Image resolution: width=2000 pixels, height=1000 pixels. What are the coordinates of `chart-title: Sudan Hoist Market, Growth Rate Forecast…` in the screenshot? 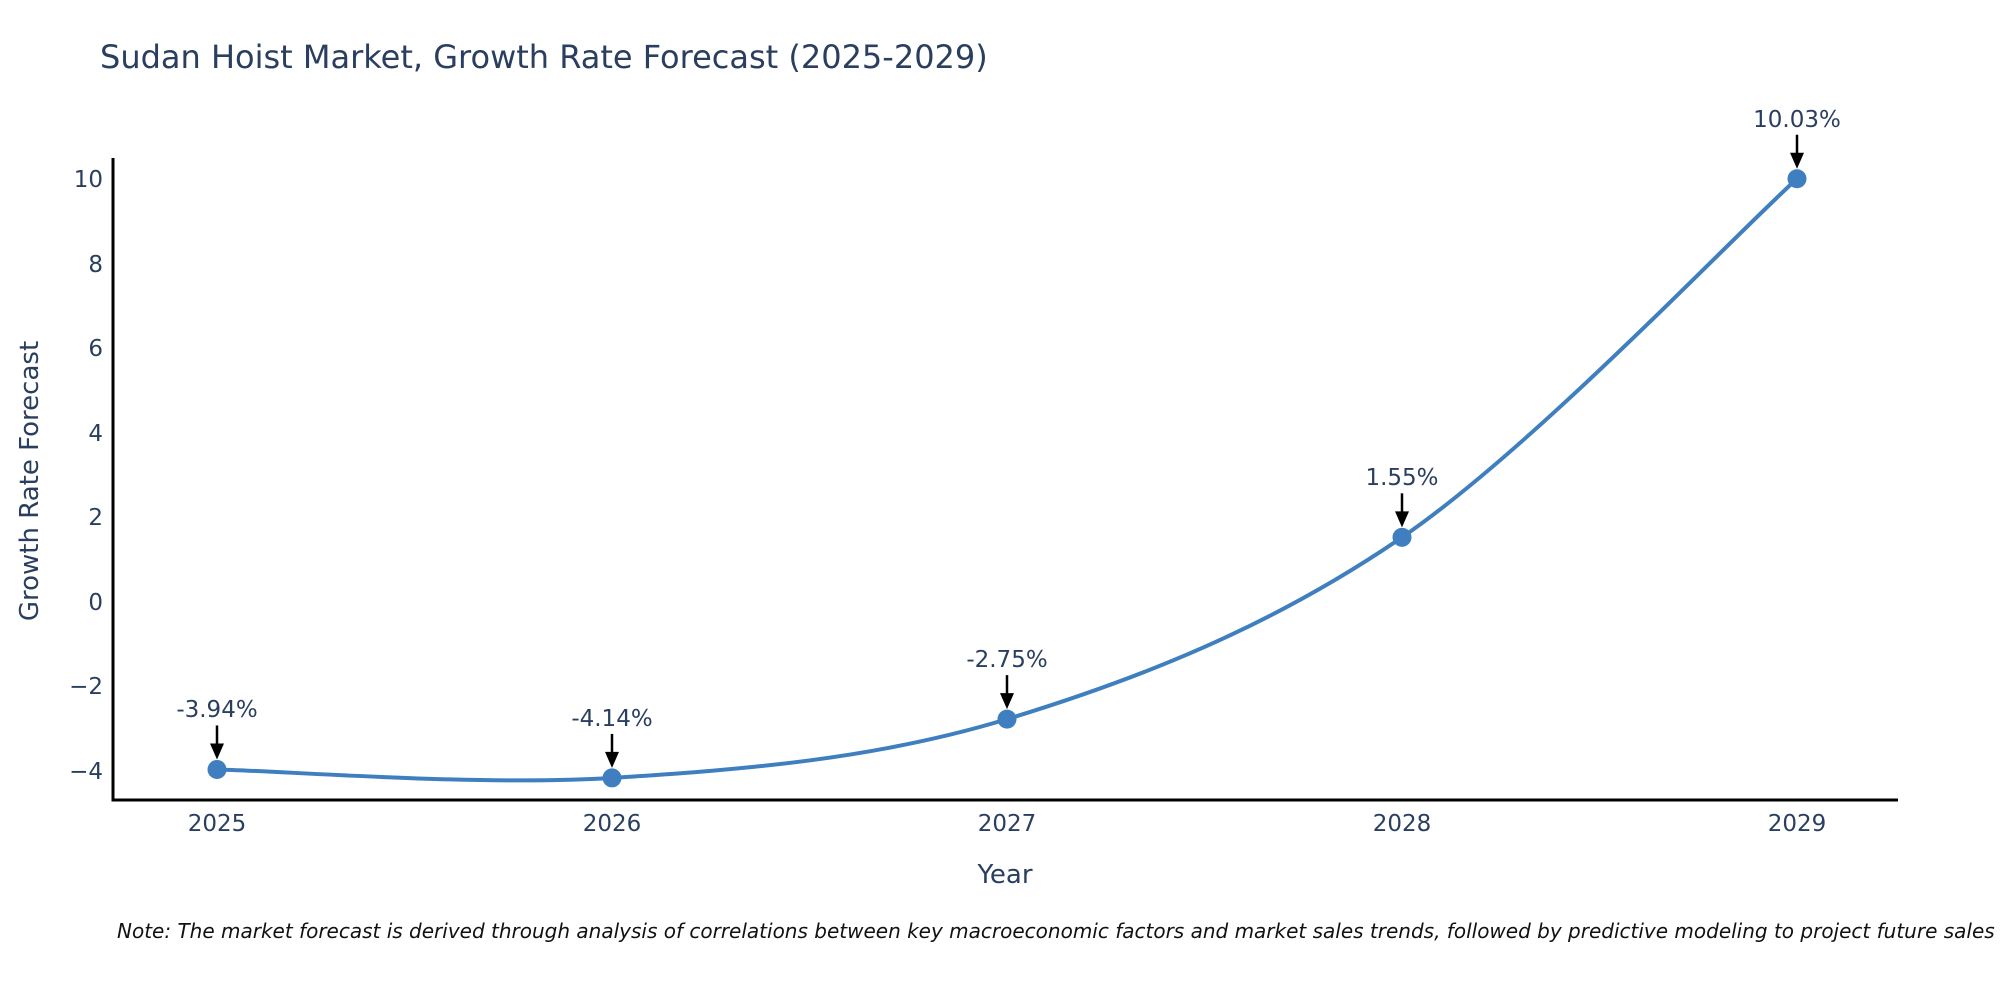 It's located at (544, 57).